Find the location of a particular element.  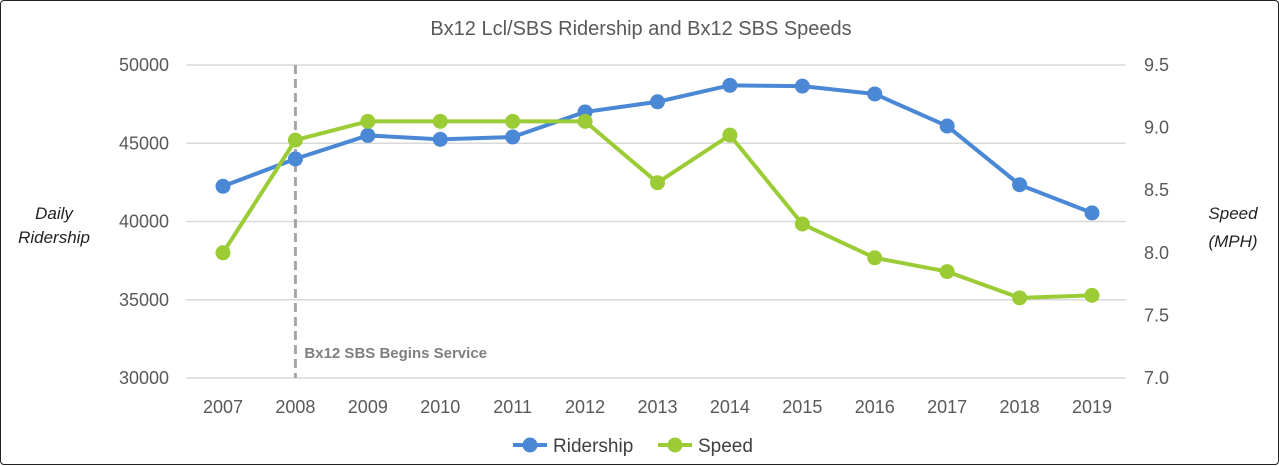

x-tick-label: 2012 is located at coordinates (585, 407).